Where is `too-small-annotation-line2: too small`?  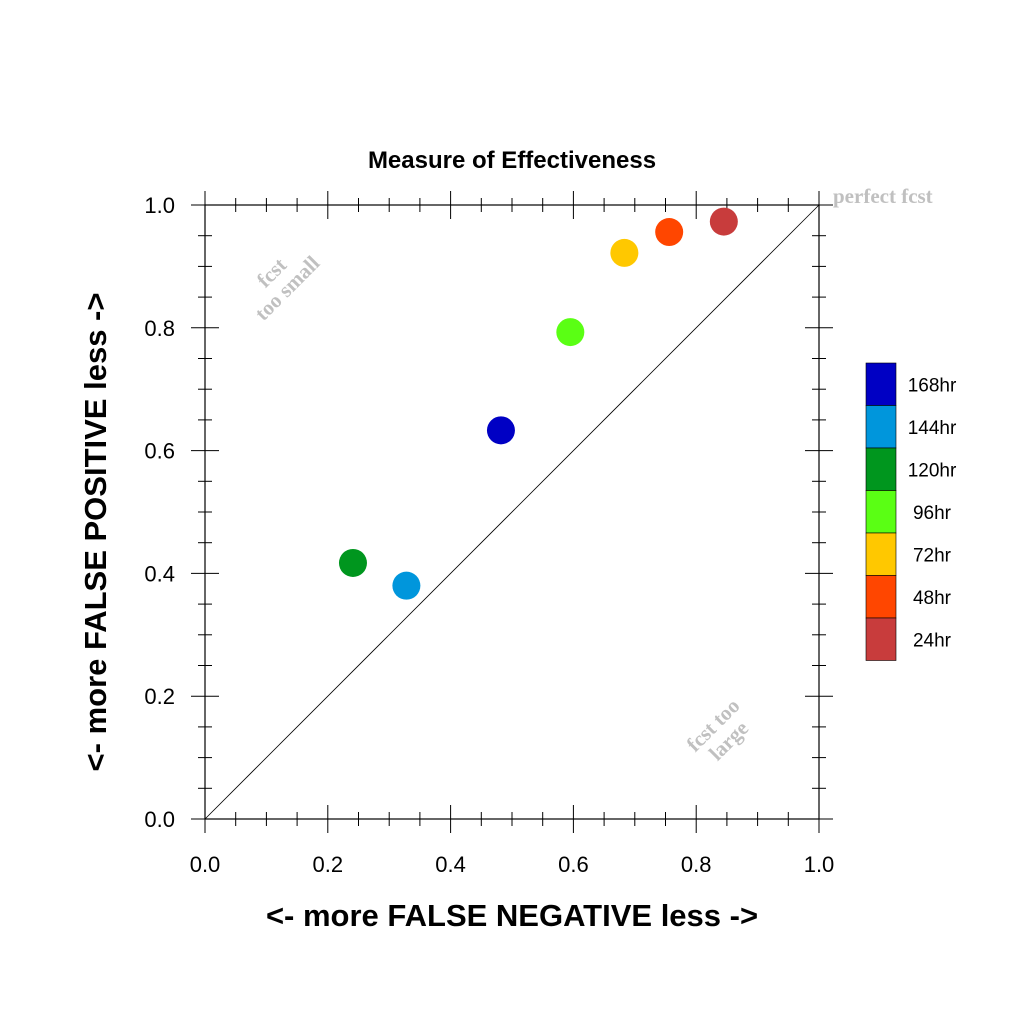
too-small-annotation-line2: too small is located at coordinates (287, 288).